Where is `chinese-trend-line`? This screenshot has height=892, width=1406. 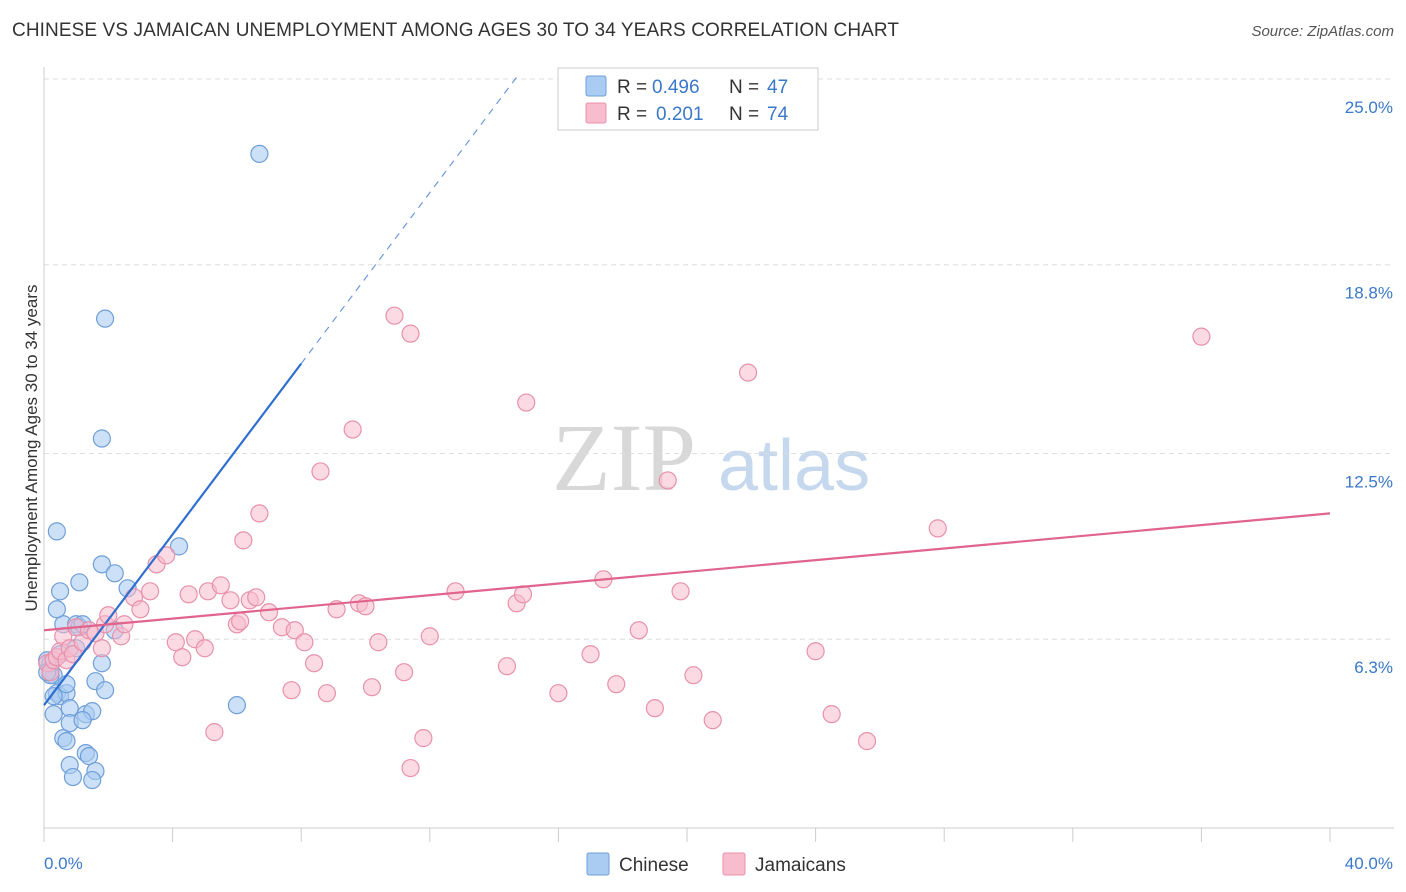
chinese-trend-line is located at coordinates (173, 534).